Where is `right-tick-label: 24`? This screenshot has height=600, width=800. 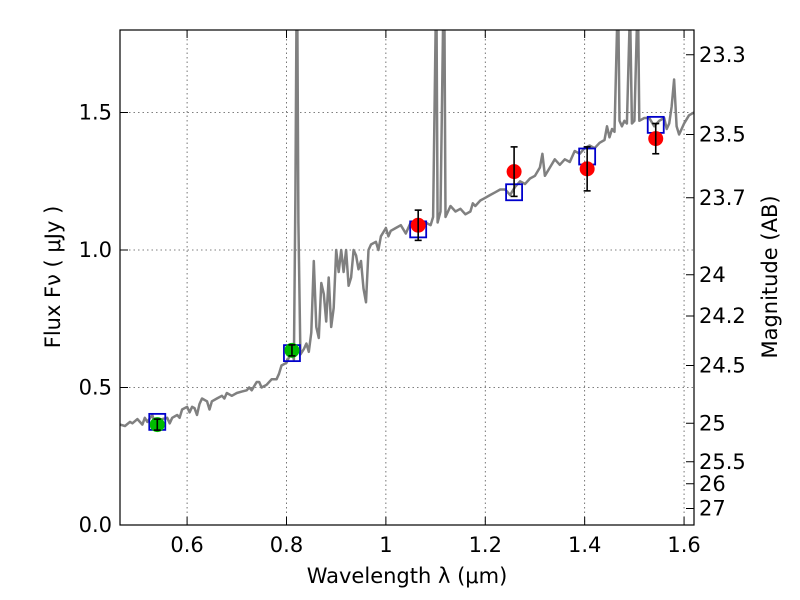 right-tick-label: 24 is located at coordinates (712, 275).